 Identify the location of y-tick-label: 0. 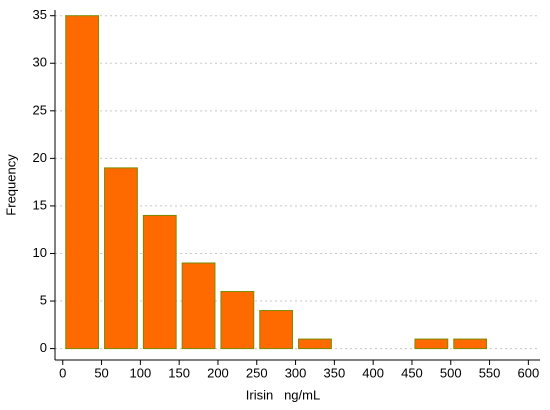
(43, 347).